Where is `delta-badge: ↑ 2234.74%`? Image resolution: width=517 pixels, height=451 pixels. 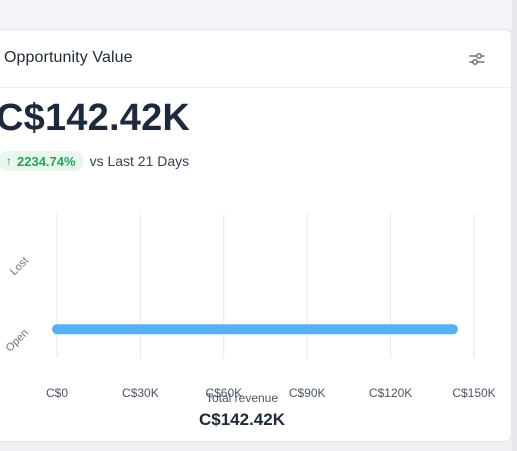
delta-badge: ↑ 2234.74% is located at coordinates (42, 161).